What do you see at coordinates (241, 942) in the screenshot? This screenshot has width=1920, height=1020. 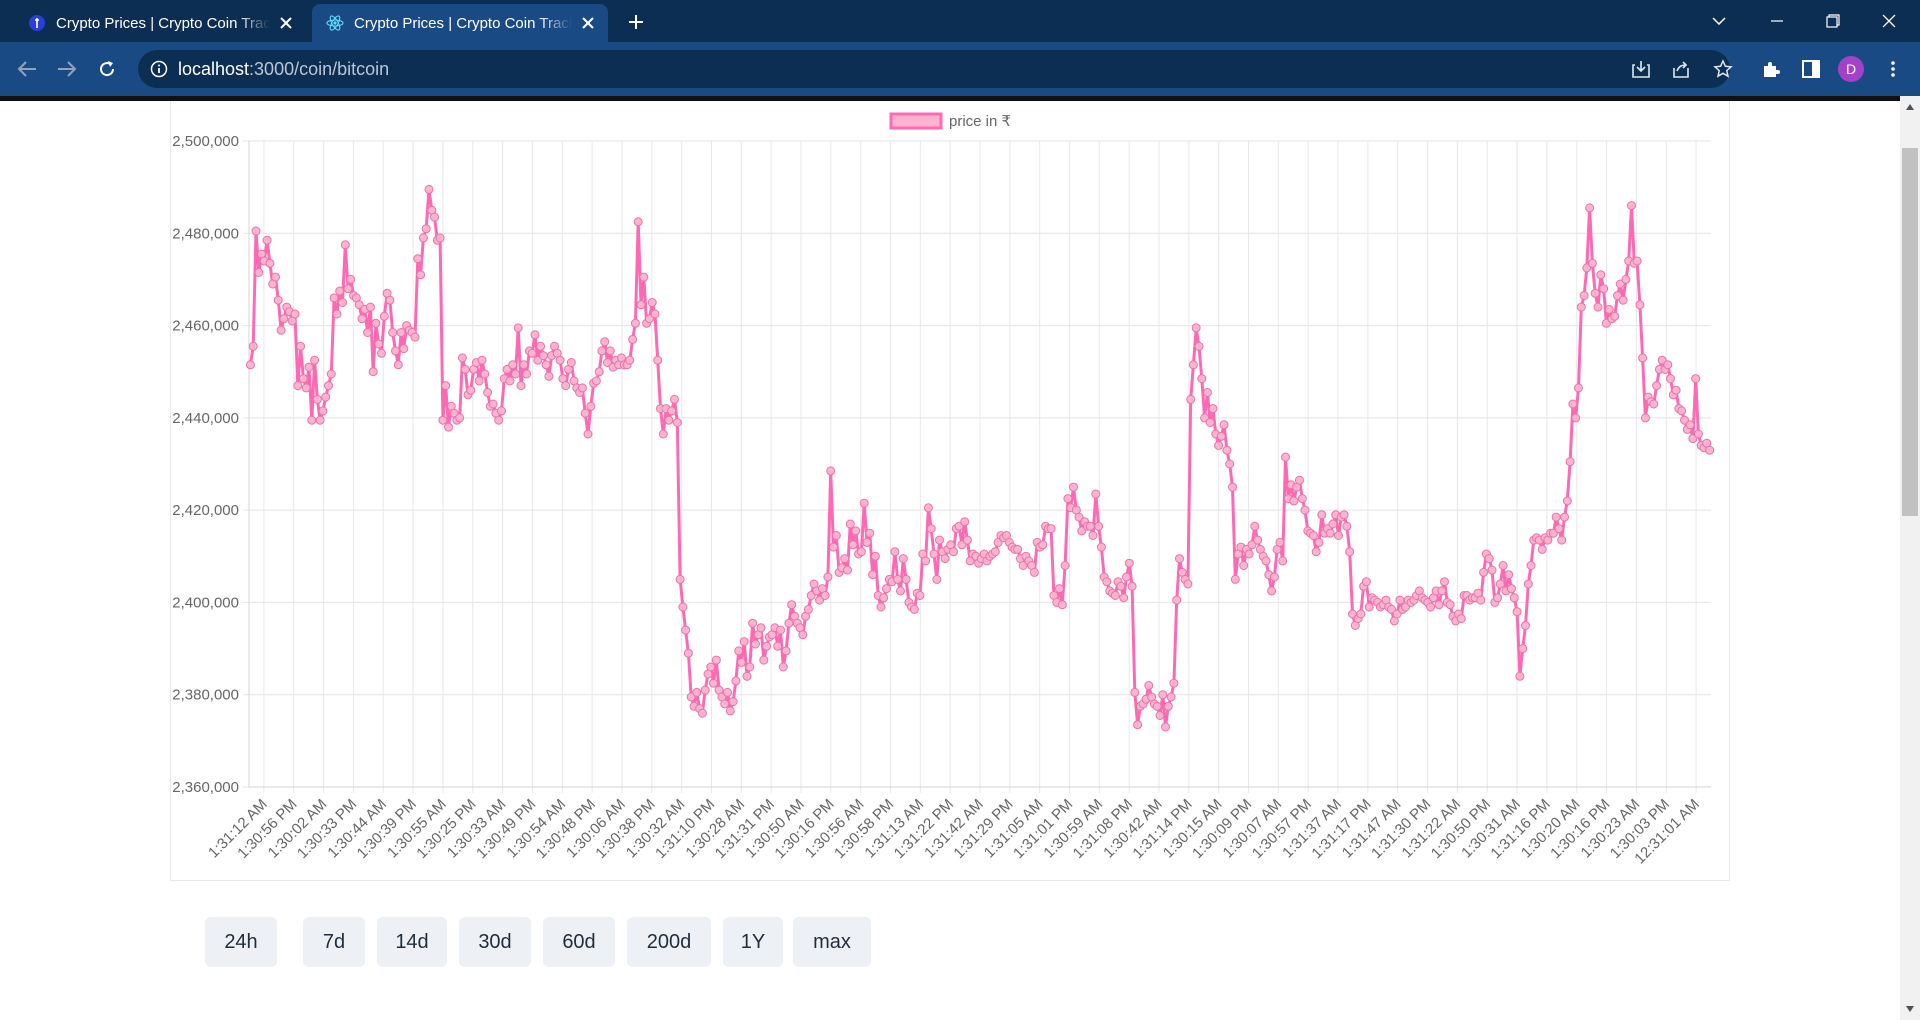 I see `range-button-24h: 24h` at bounding box center [241, 942].